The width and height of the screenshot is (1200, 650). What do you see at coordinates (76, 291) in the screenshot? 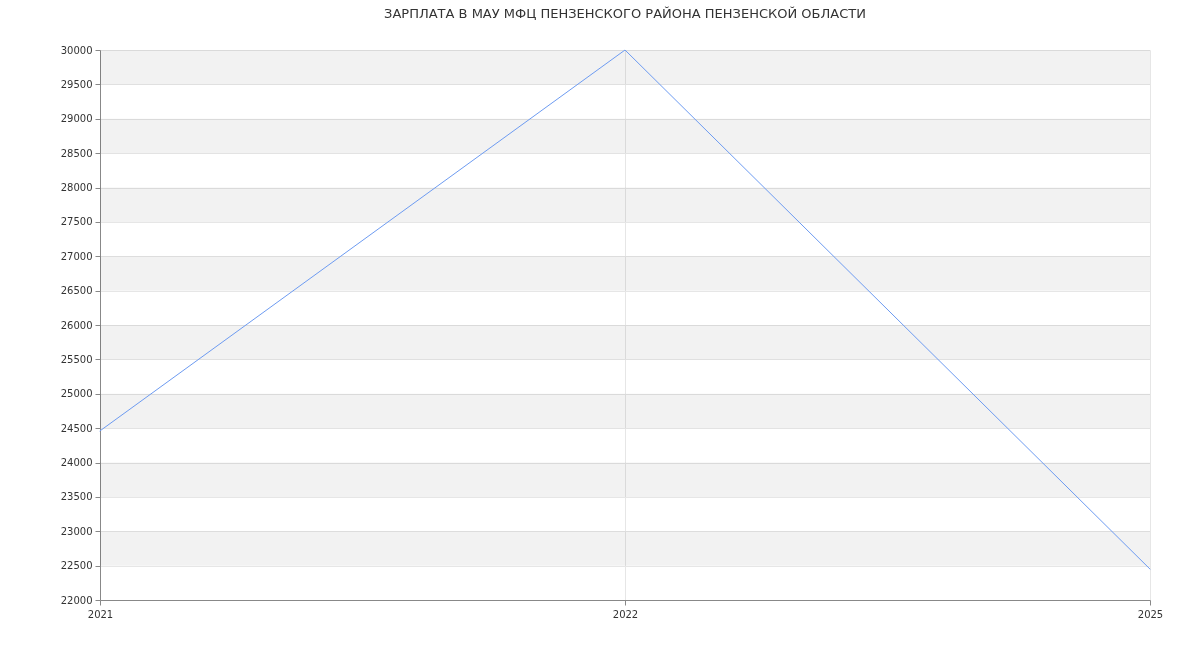
I see `y-tick-label: 26500` at bounding box center [76, 291].